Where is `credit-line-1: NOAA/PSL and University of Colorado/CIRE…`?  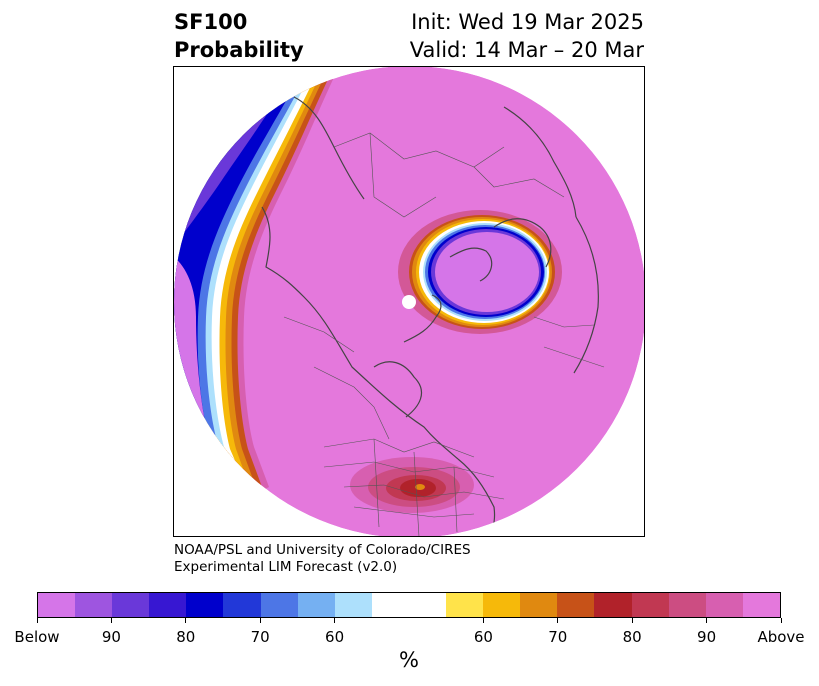
credit-line-1: NOAA/PSL and University of Colorado/CIRE… is located at coordinates (322, 550).